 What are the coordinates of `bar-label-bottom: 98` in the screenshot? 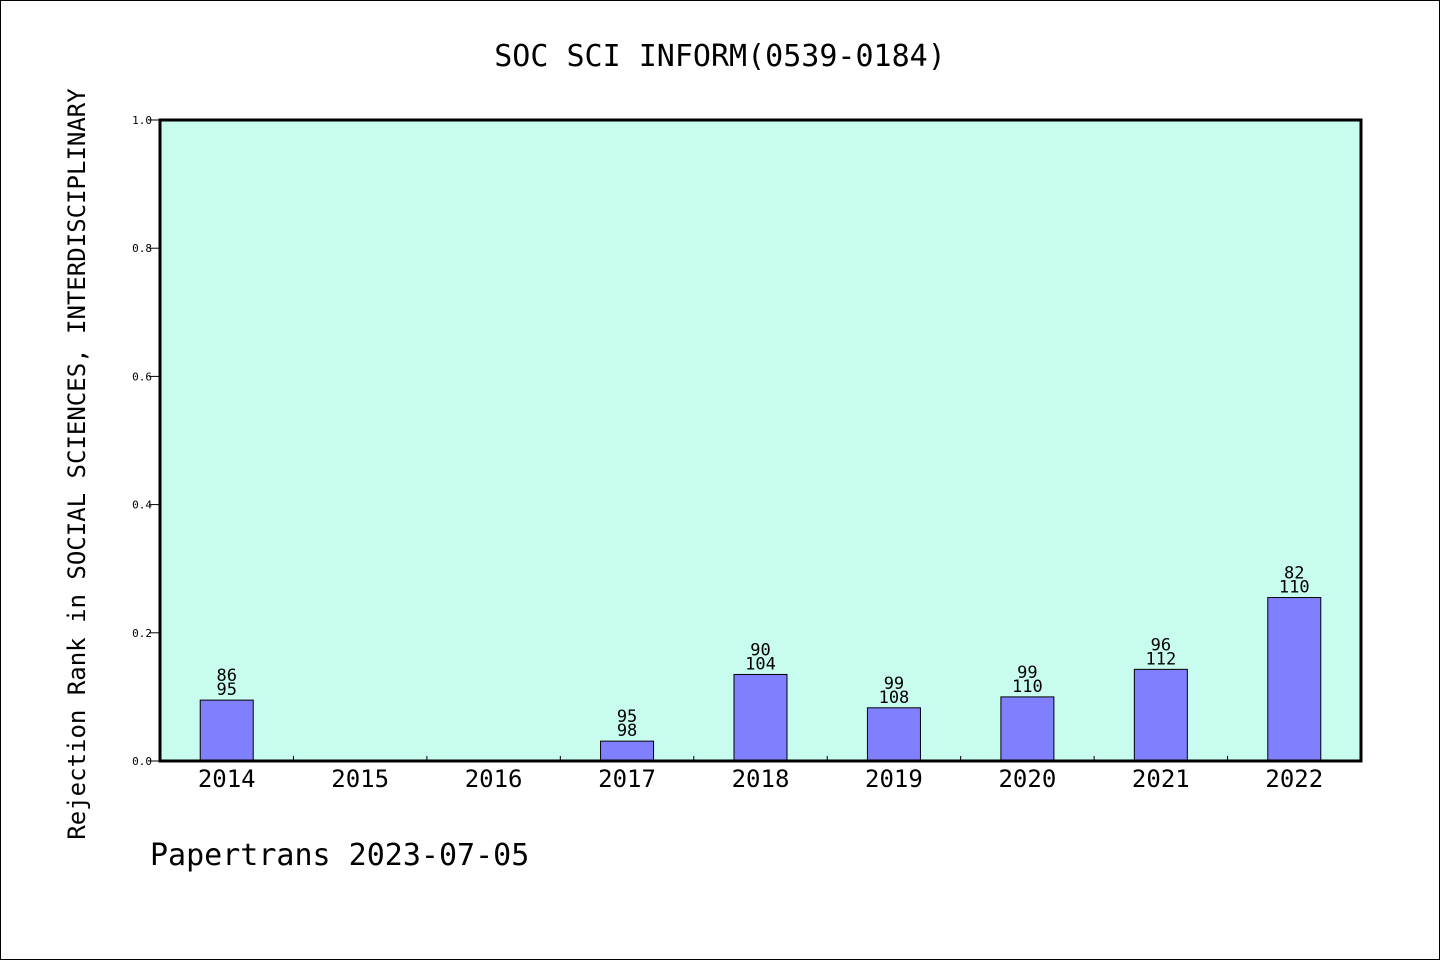 It's located at (627, 731).